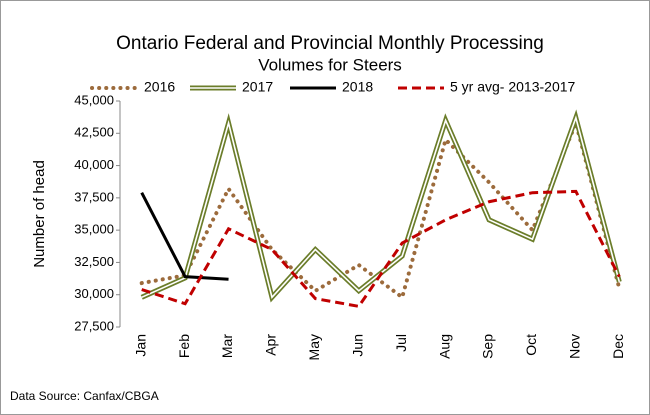 This screenshot has height=415, width=650. Describe the element at coordinates (444, 346) in the screenshot. I see `x-tick-label: Aug` at that location.